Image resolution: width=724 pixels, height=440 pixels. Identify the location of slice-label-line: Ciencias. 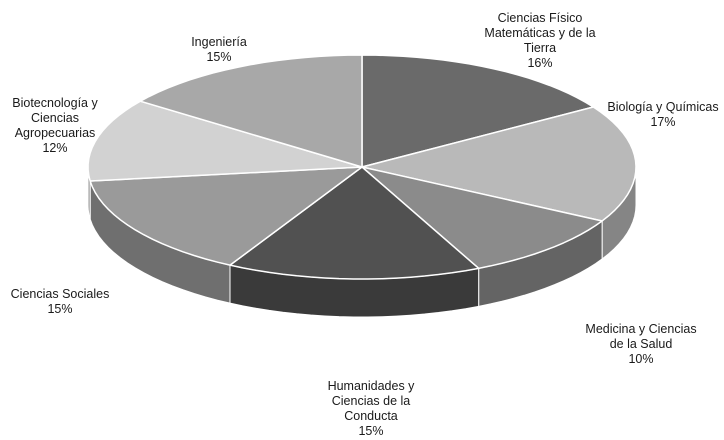
(55, 118).